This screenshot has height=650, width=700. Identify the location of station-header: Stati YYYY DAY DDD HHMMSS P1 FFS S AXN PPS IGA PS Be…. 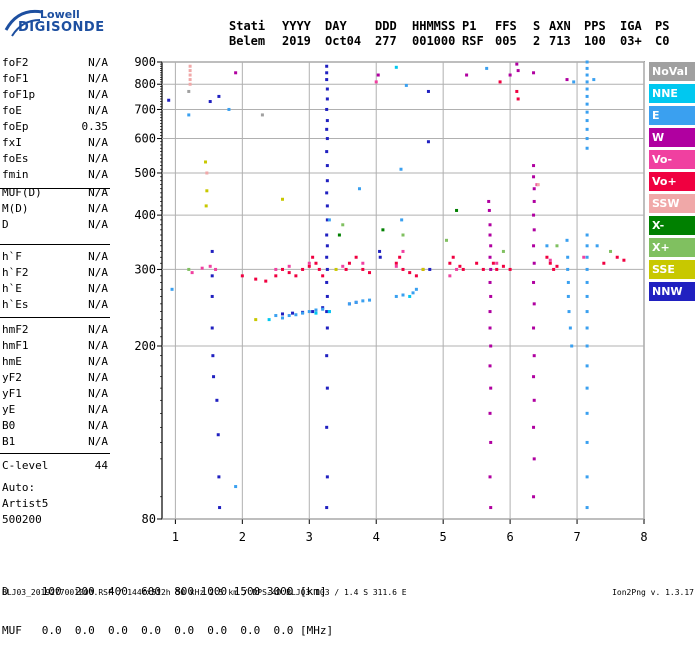
(452, 34).